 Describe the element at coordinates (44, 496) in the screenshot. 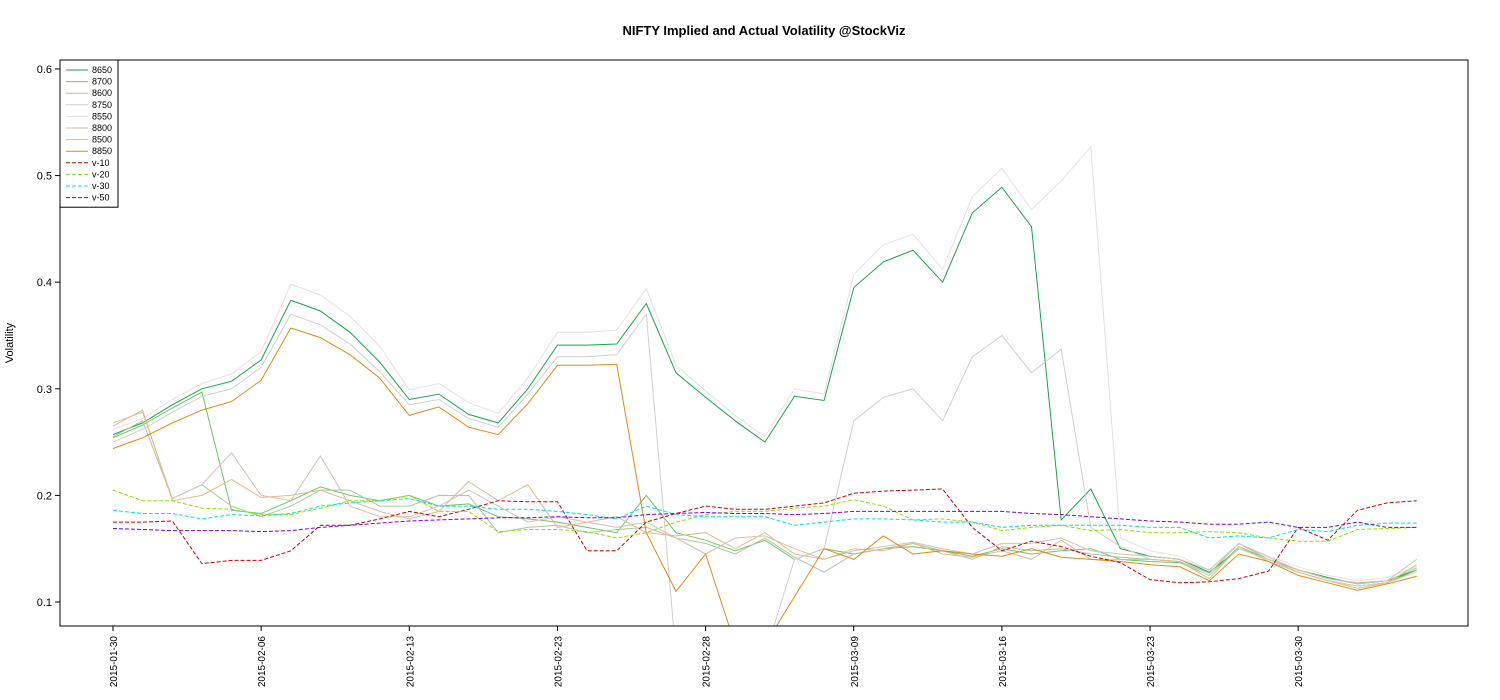

I see `y-tick-label: 0.2` at that location.